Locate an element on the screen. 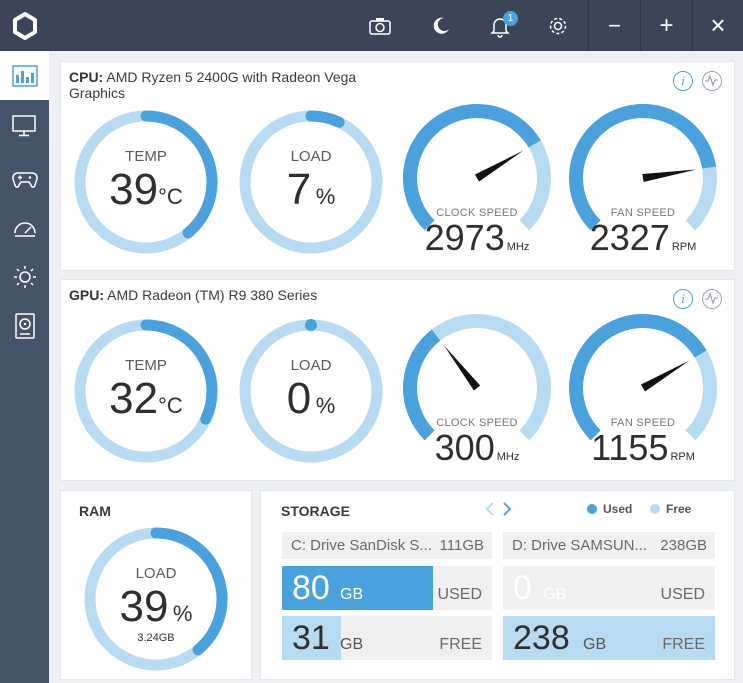  gpu-clock-gauge: CLOCK SPEED 300 MHz is located at coordinates (477, 392).